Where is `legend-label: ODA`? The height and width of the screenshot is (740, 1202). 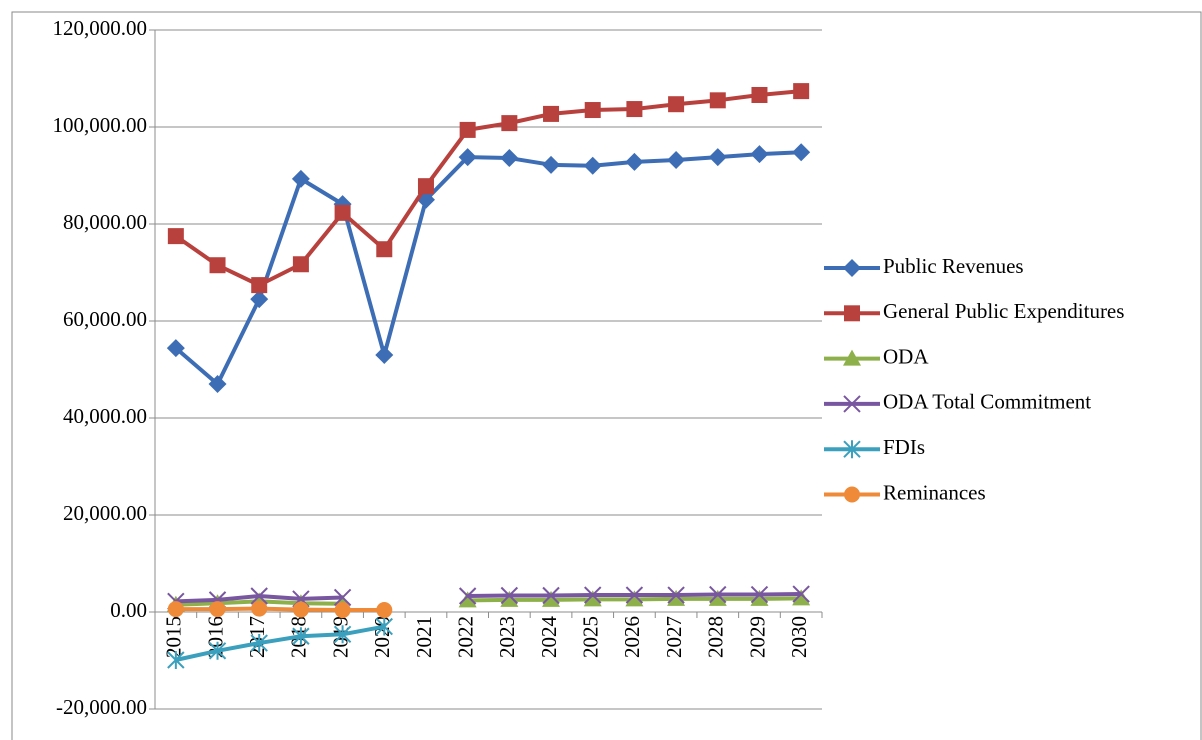 legend-label: ODA is located at coordinates (906, 356).